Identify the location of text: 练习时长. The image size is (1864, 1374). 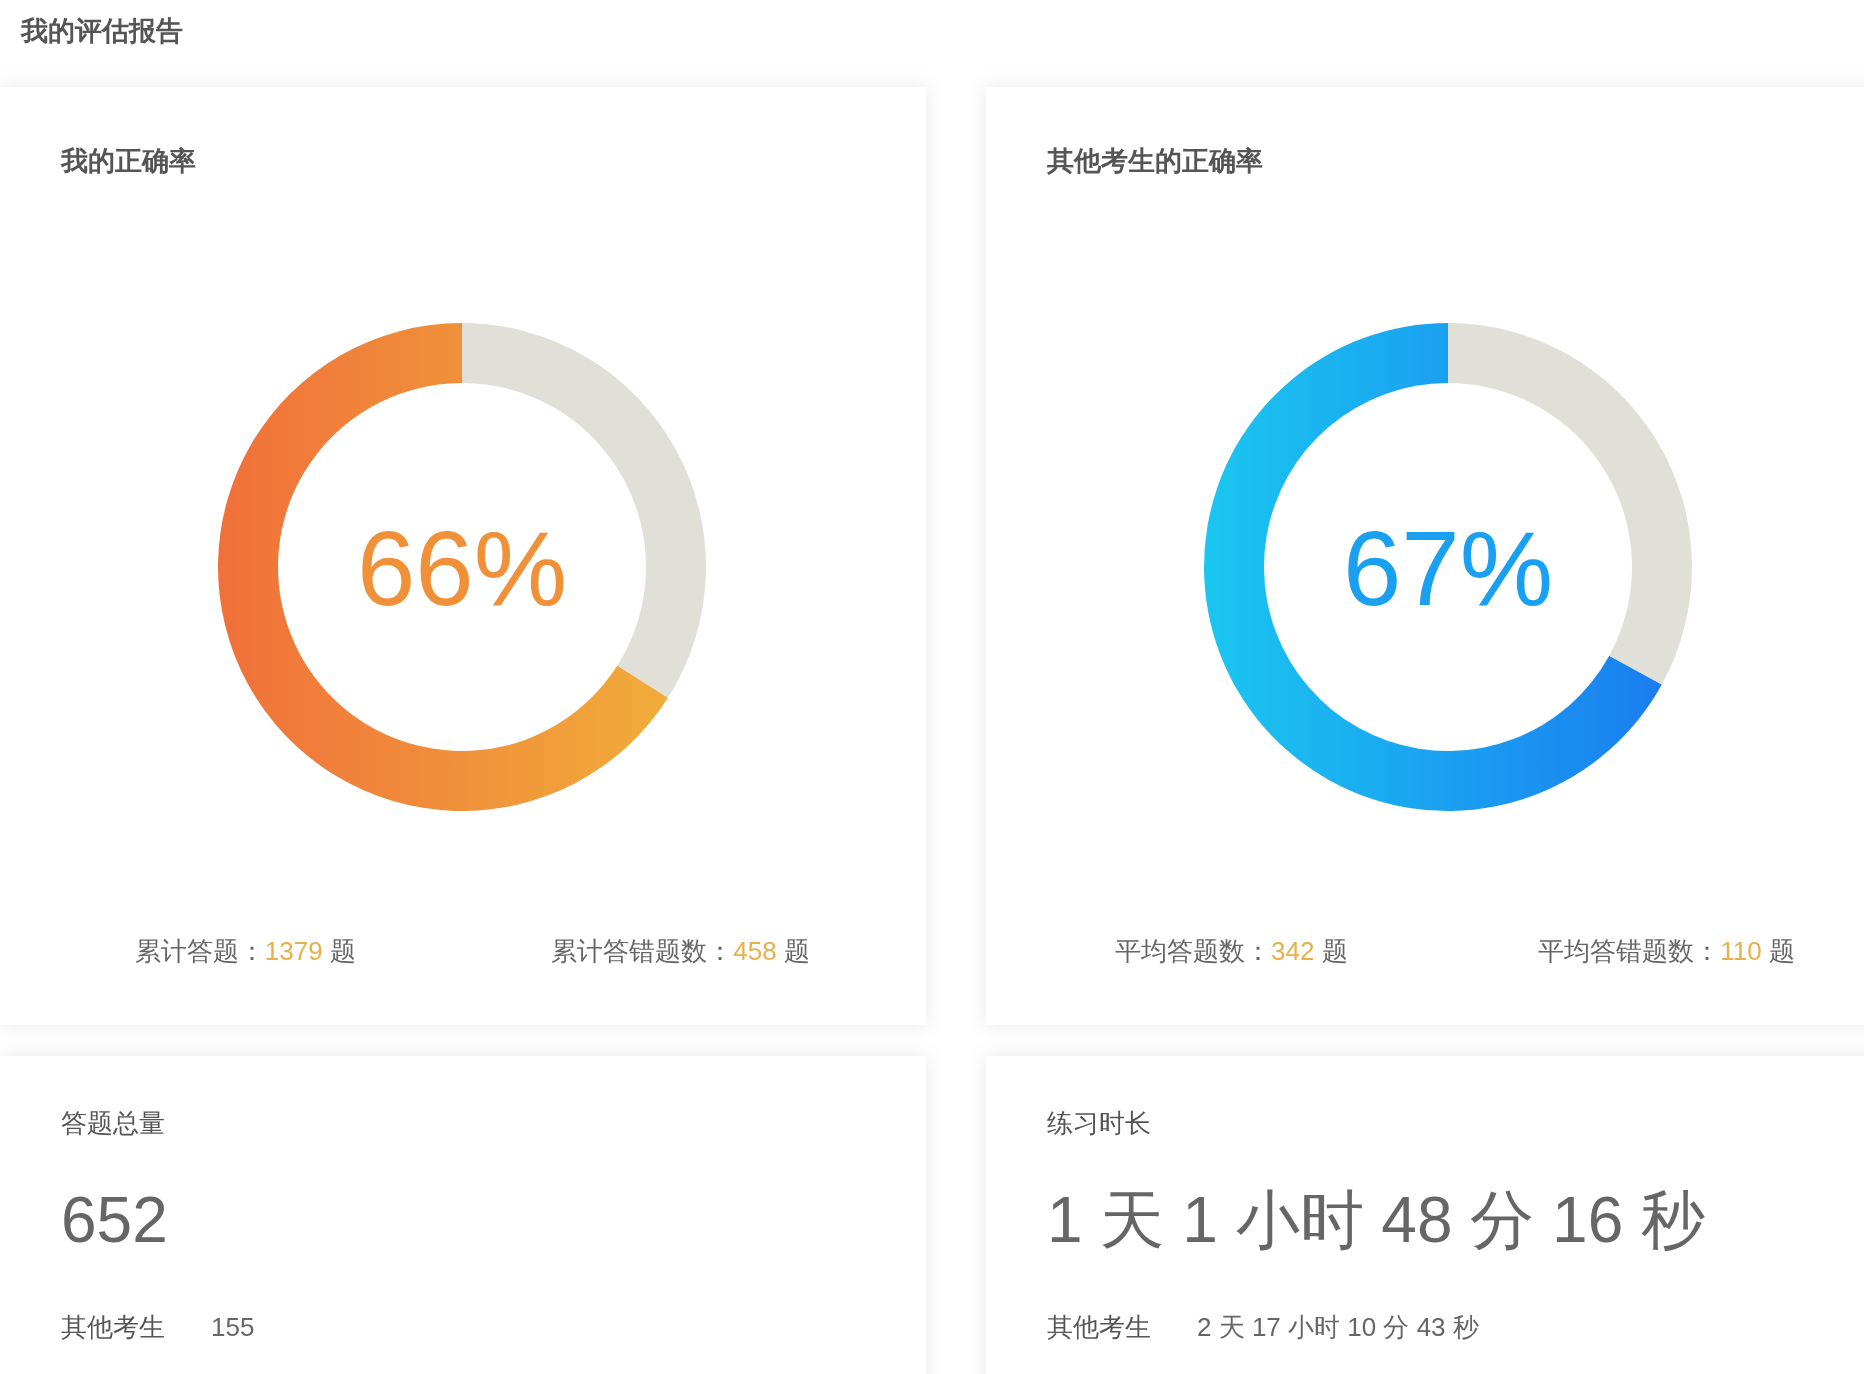
(1099, 1123).